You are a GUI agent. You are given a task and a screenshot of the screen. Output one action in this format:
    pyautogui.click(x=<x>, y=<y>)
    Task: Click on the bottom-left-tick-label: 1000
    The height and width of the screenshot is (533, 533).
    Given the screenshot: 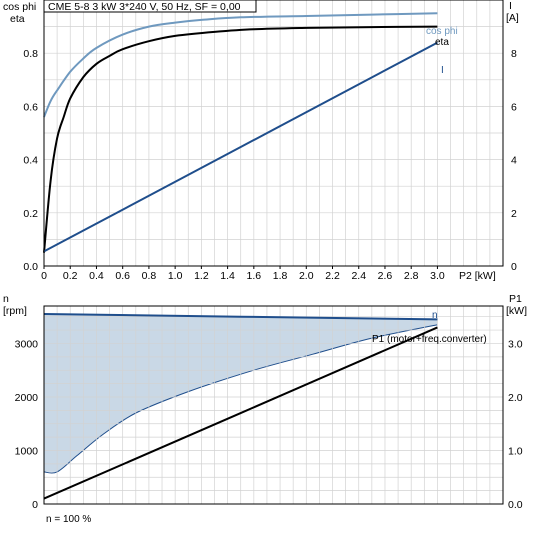 What is the action you would take?
    pyautogui.click(x=27, y=451)
    